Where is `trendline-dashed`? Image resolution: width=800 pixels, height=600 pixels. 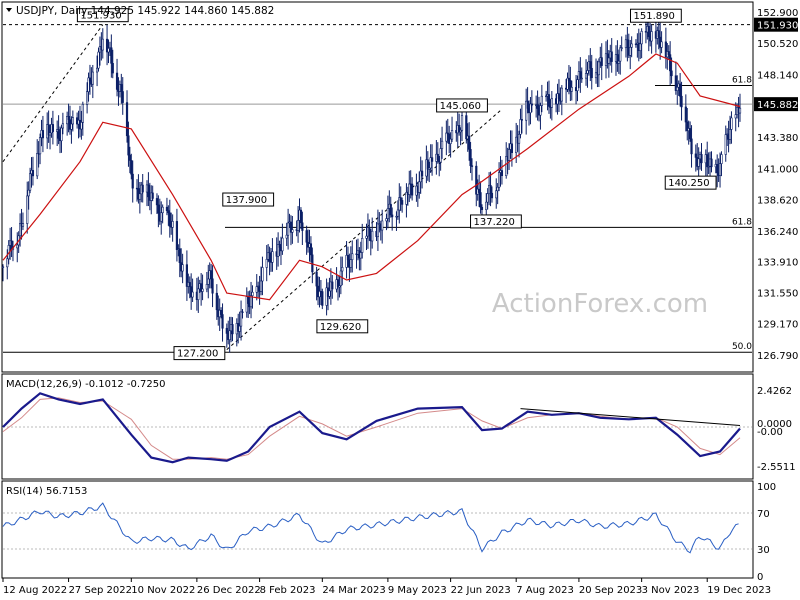
trendline-dashed is located at coordinates (53, 93).